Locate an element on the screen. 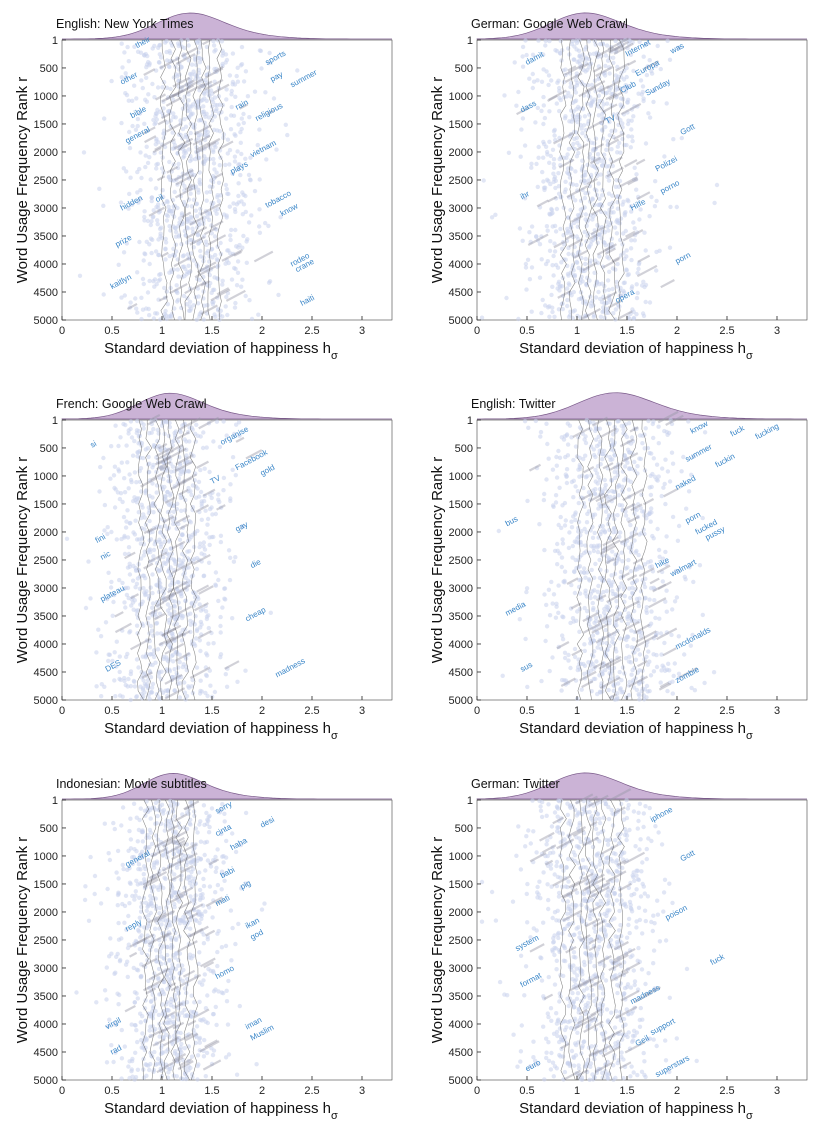 The height and width of the screenshot is (1141, 830). y-tick-label: 2500 is located at coordinates (46, 181).